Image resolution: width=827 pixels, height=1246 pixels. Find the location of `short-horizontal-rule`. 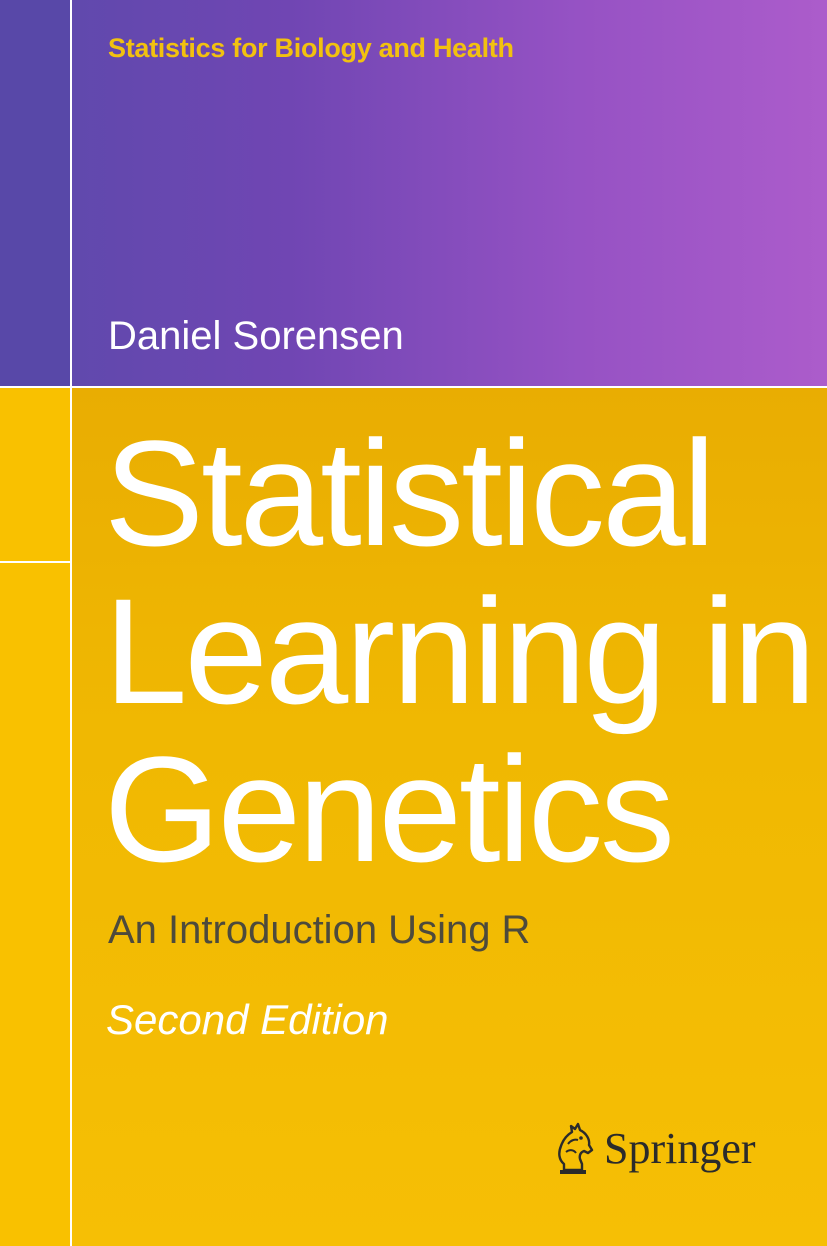

short-horizontal-rule is located at coordinates (35, 562).